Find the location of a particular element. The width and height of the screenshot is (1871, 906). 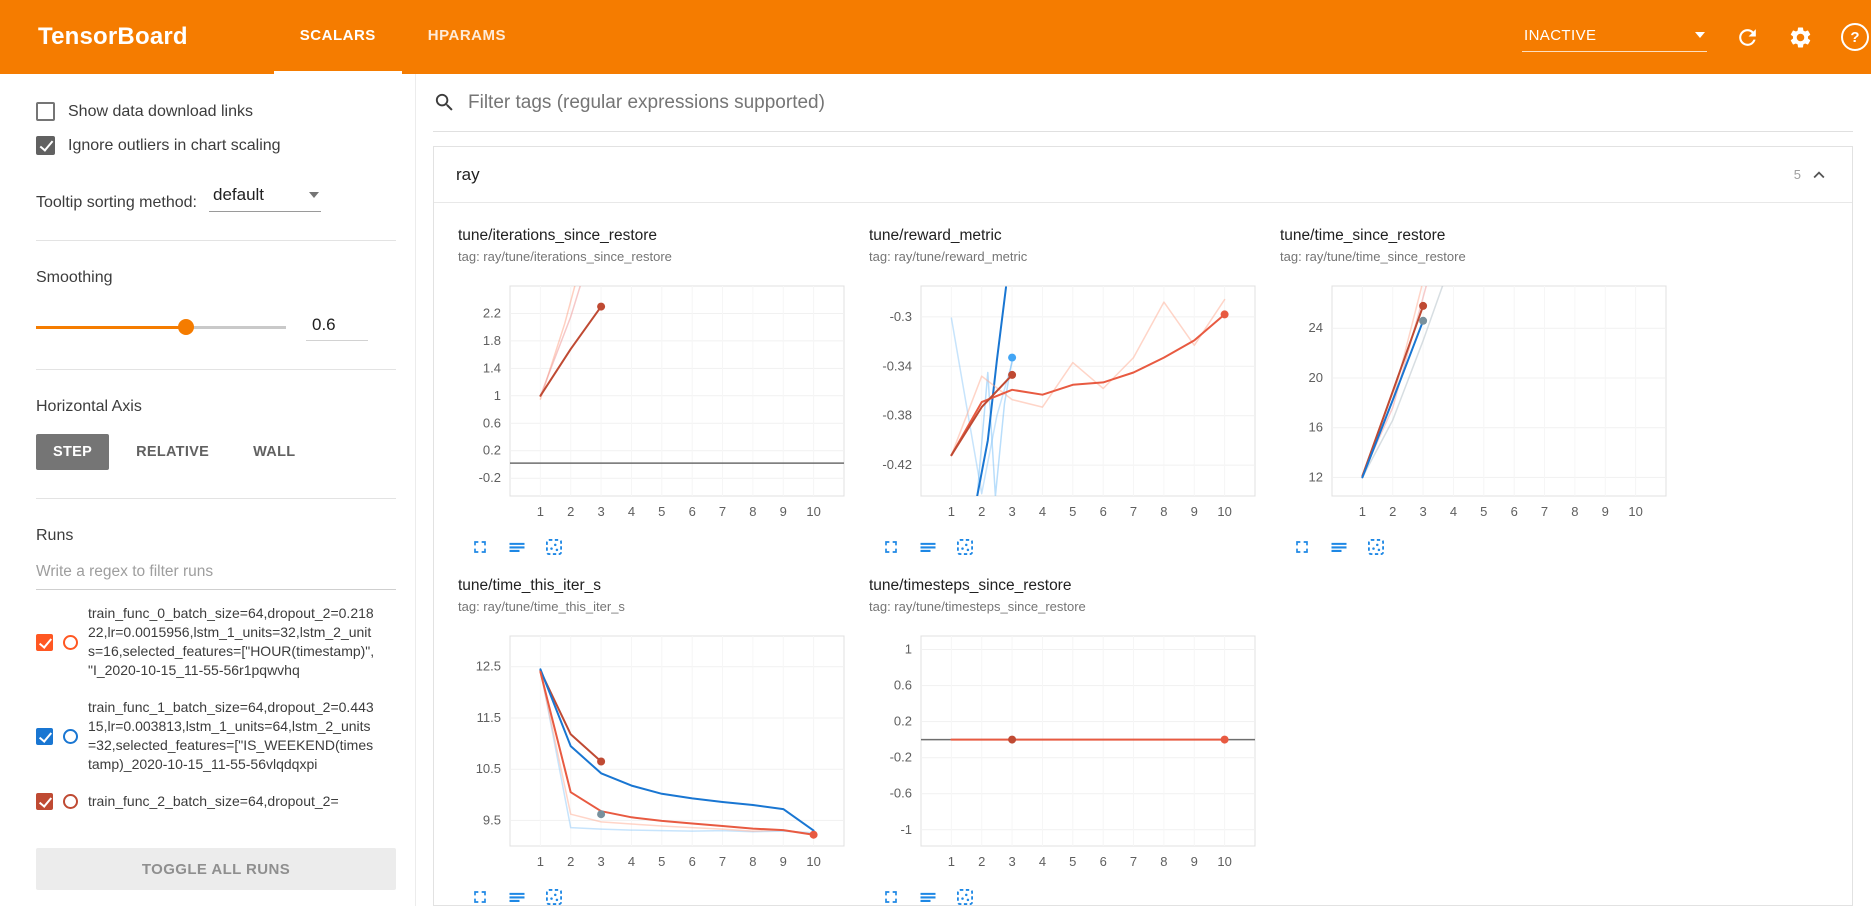

svg-text: -1 is located at coordinates (906, 829).